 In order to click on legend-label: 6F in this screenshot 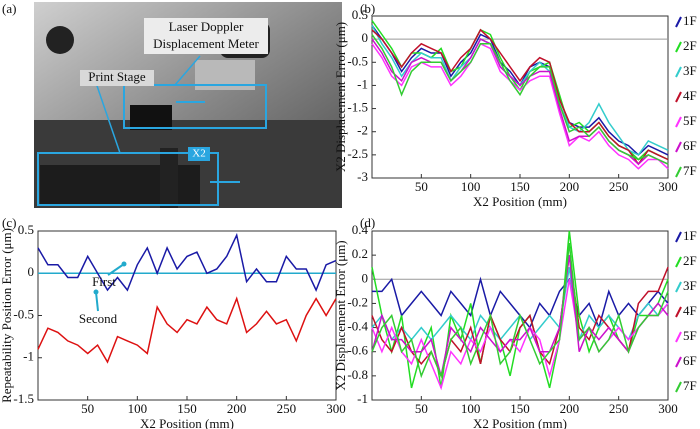, I will do `click(690, 145)`.